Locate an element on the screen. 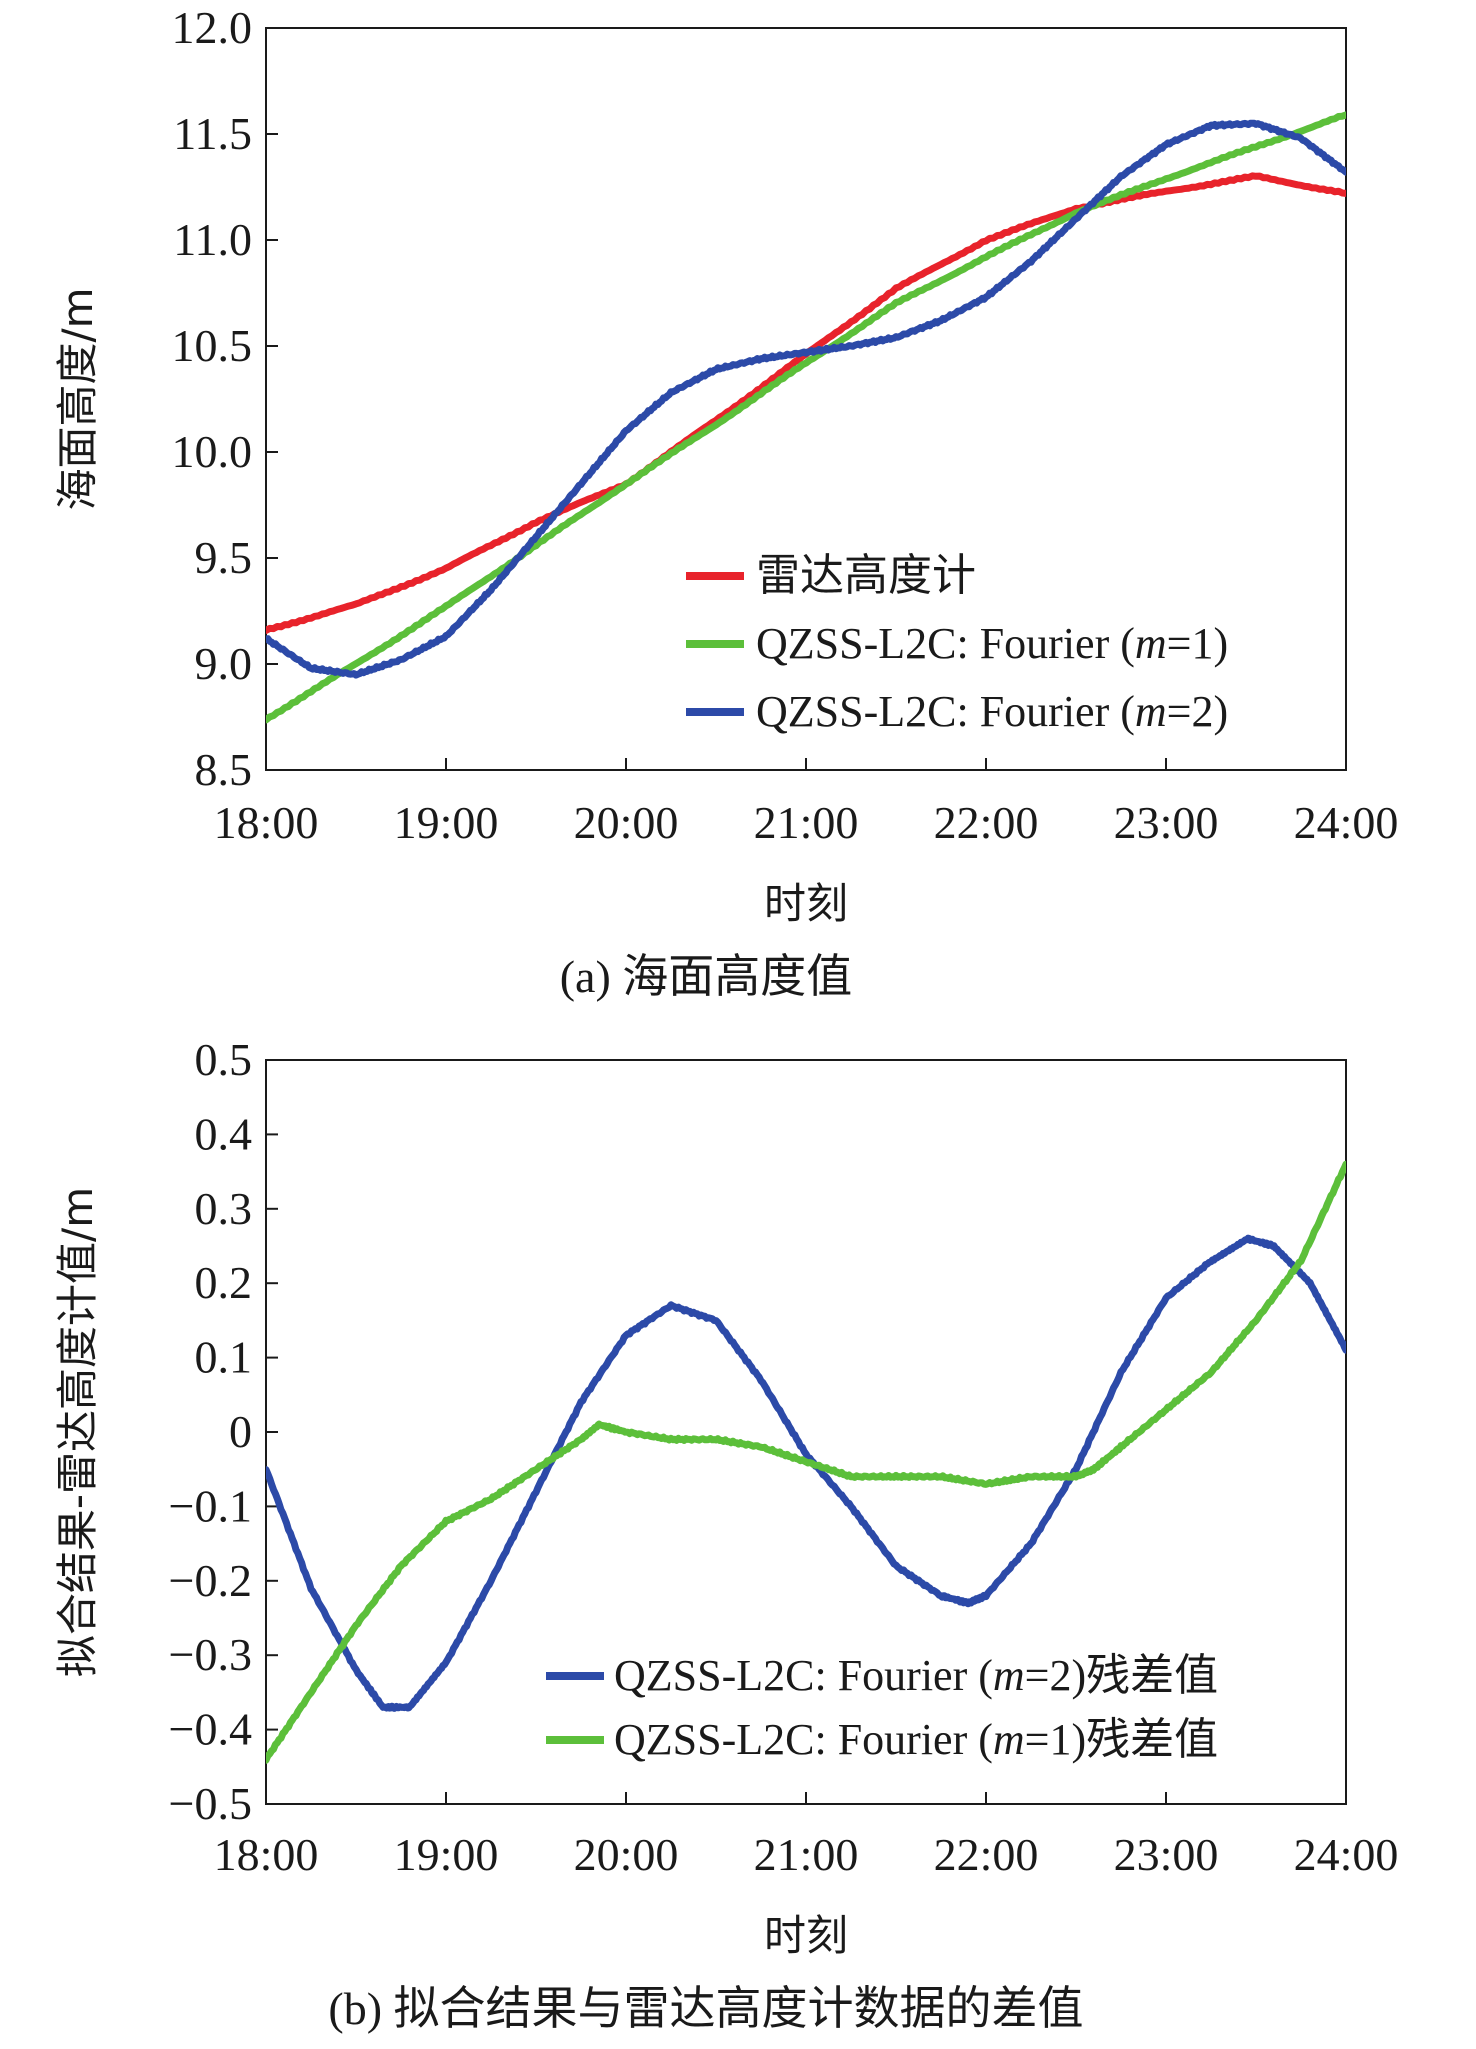  y-tick-label: 0.3 is located at coordinates (224, 1208).